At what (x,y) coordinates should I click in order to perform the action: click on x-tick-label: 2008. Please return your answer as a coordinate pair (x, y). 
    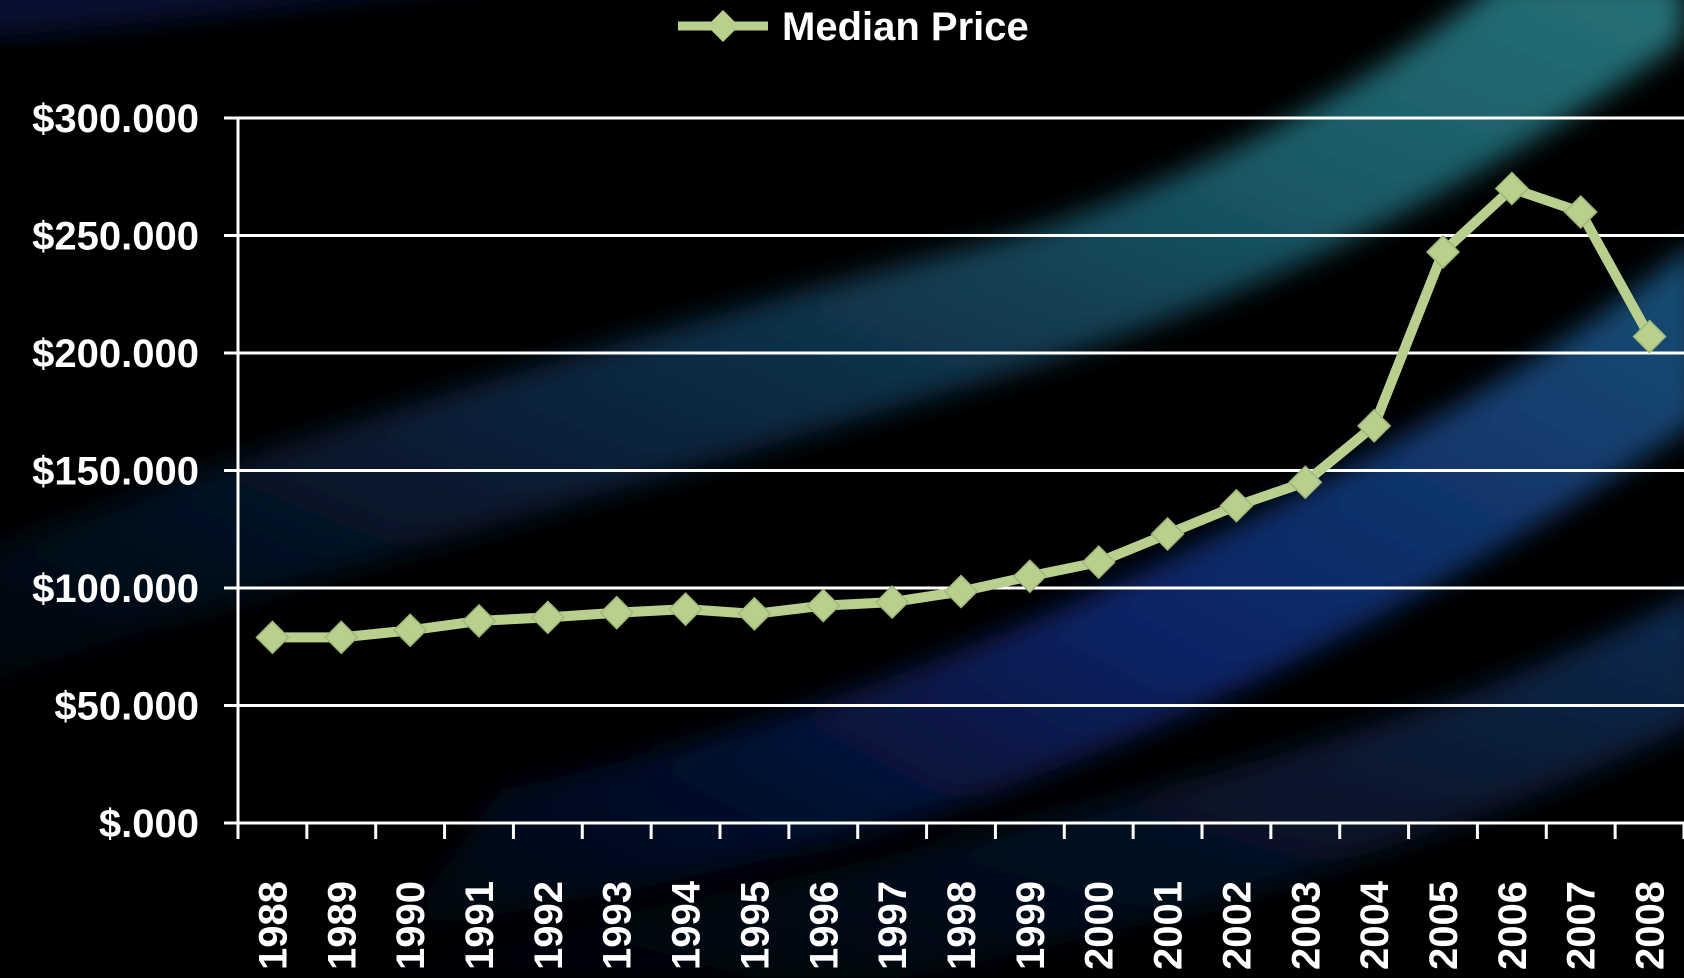
    Looking at the image, I should click on (1651, 925).